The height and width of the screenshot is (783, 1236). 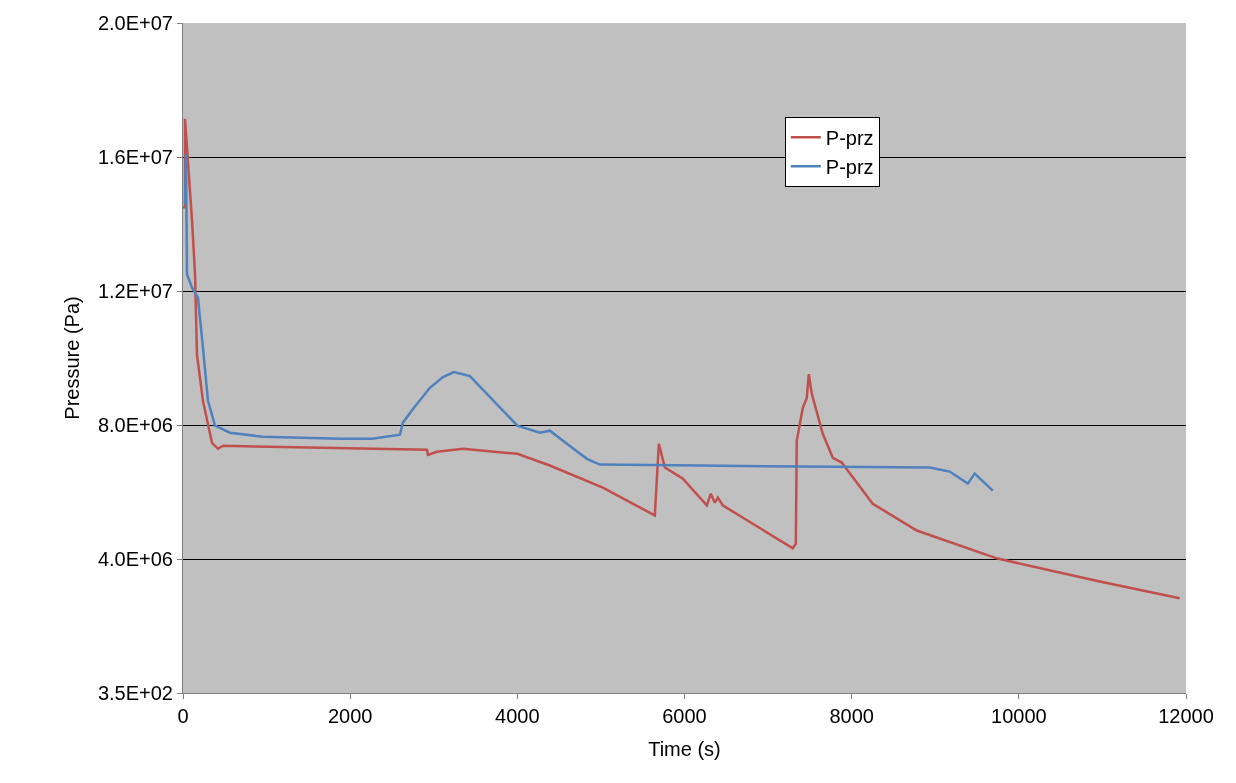 I want to click on x-tick-label: 6000, so click(x=684, y=716).